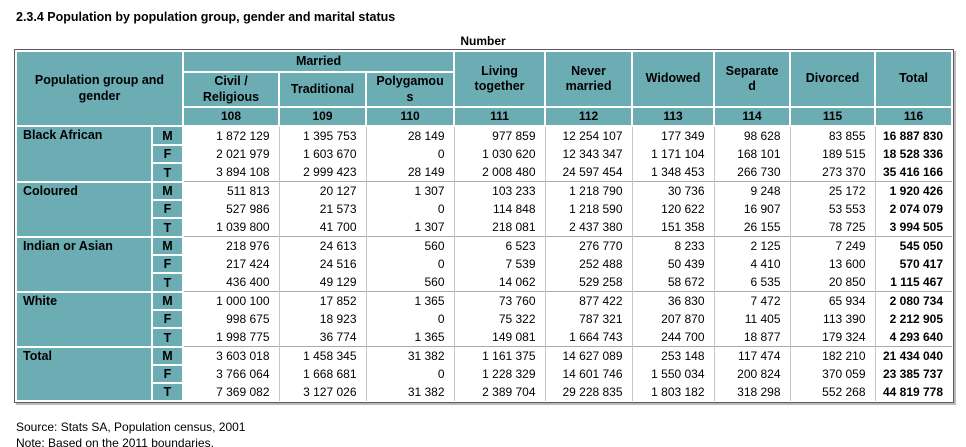 This screenshot has height=447, width=966. I want to click on group-label: Coloured, so click(84, 209).